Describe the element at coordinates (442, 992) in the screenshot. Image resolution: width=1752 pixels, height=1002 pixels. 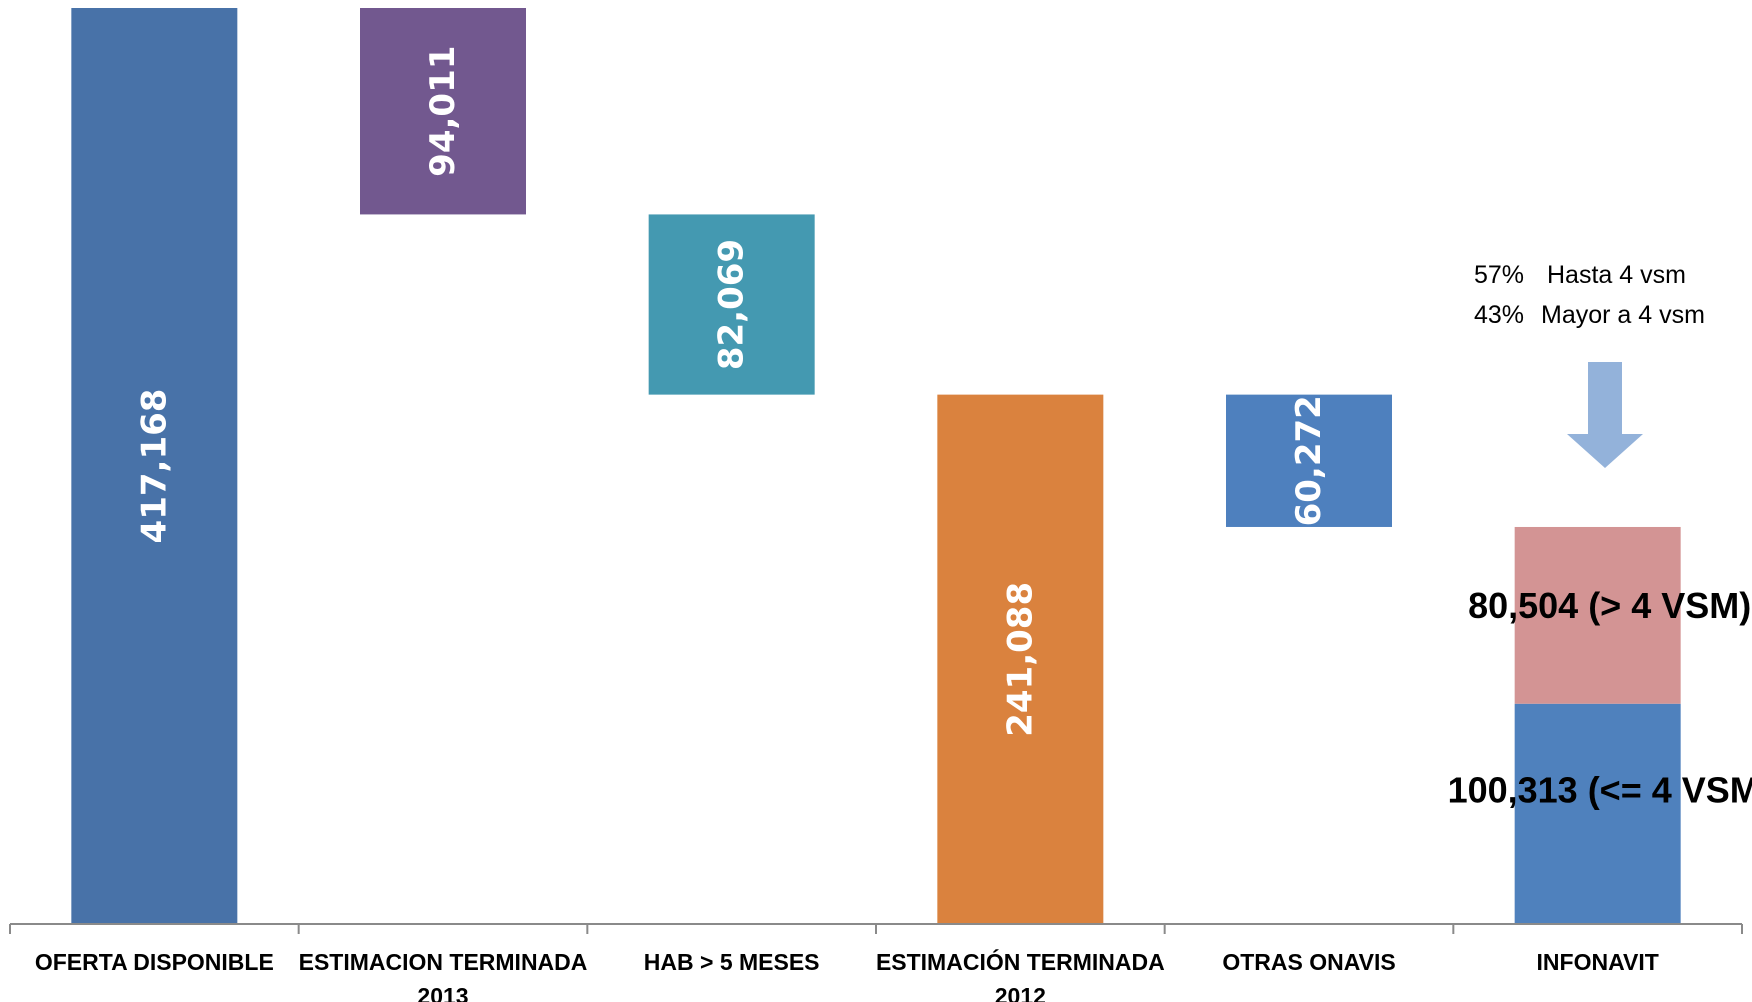
I see `category-label: 2013` at that location.